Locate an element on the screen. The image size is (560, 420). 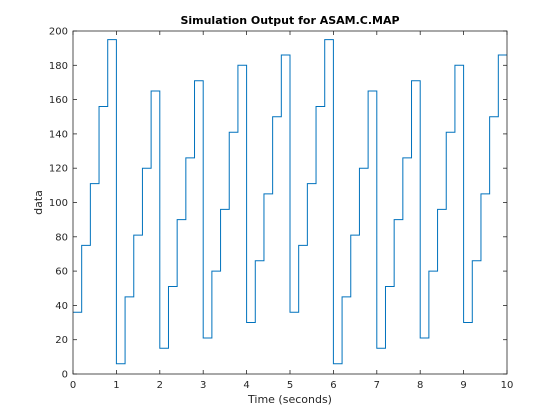
chart-title: Simulation Output for ASAM.C.MAP is located at coordinates (289, 20).